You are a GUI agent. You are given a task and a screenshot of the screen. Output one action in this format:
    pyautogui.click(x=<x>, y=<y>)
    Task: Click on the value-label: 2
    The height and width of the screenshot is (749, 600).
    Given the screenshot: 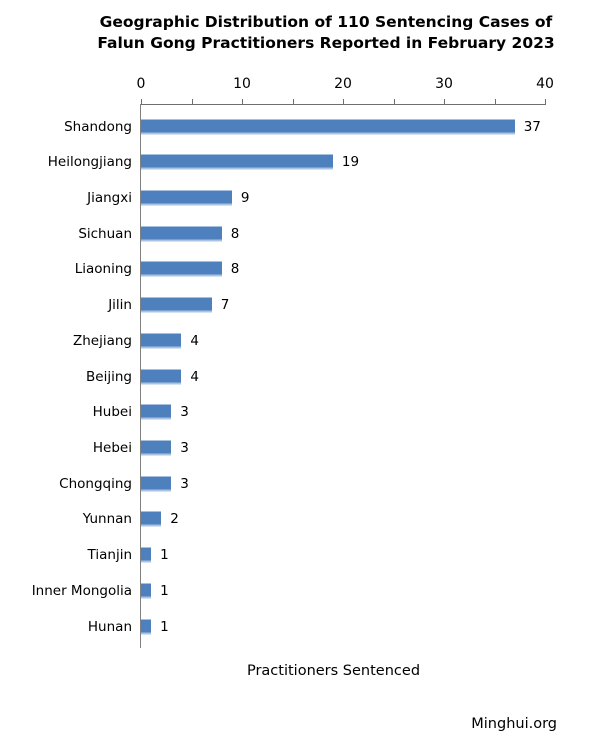 What is the action you would take?
    pyautogui.click(x=174, y=519)
    